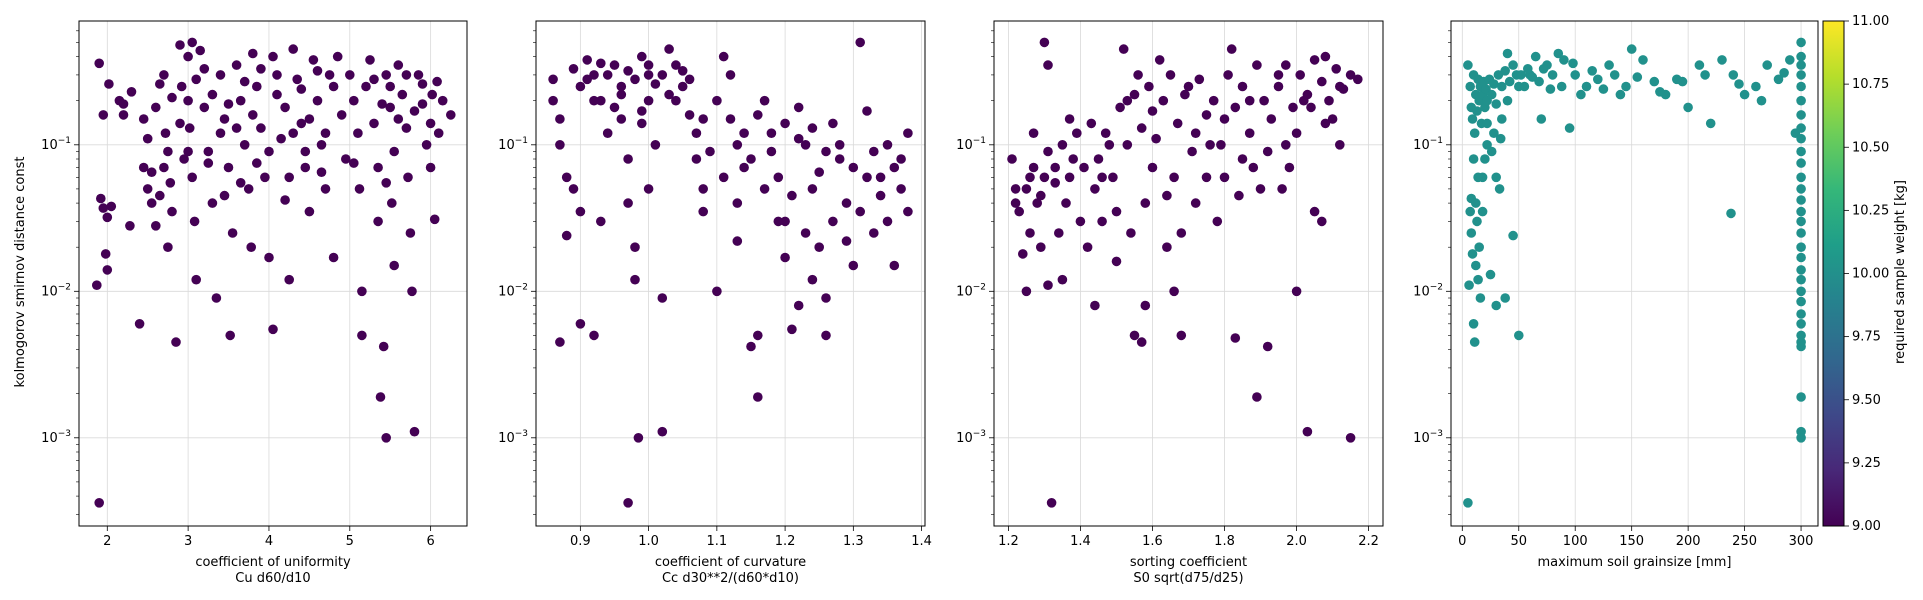 This screenshot has height=600, width=1923. Describe the element at coordinates (188, 541) in the screenshot. I see `x-tick-label: 3` at that location.